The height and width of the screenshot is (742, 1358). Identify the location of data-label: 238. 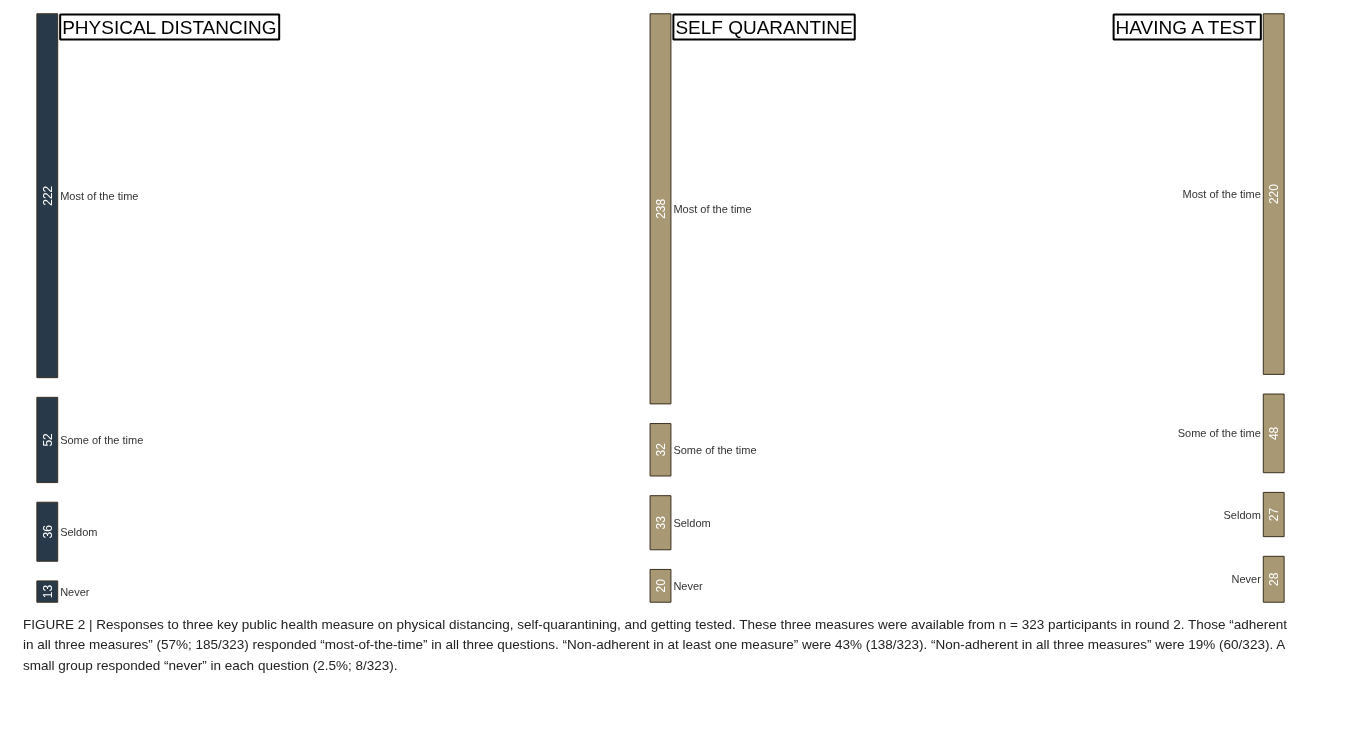
(661, 208).